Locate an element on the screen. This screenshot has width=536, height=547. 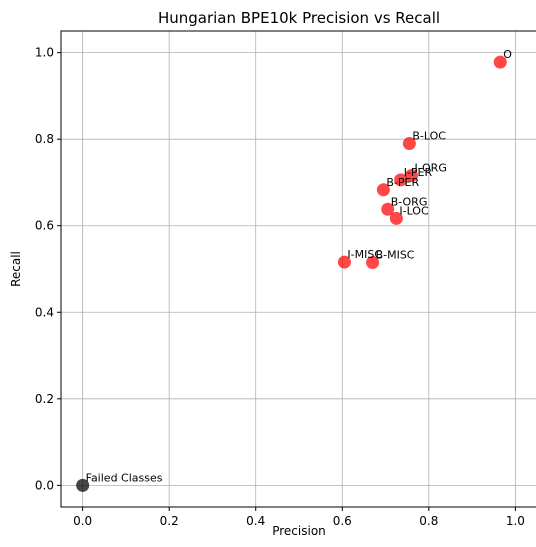
x-tick-label: 0.0 is located at coordinates (82, 521).